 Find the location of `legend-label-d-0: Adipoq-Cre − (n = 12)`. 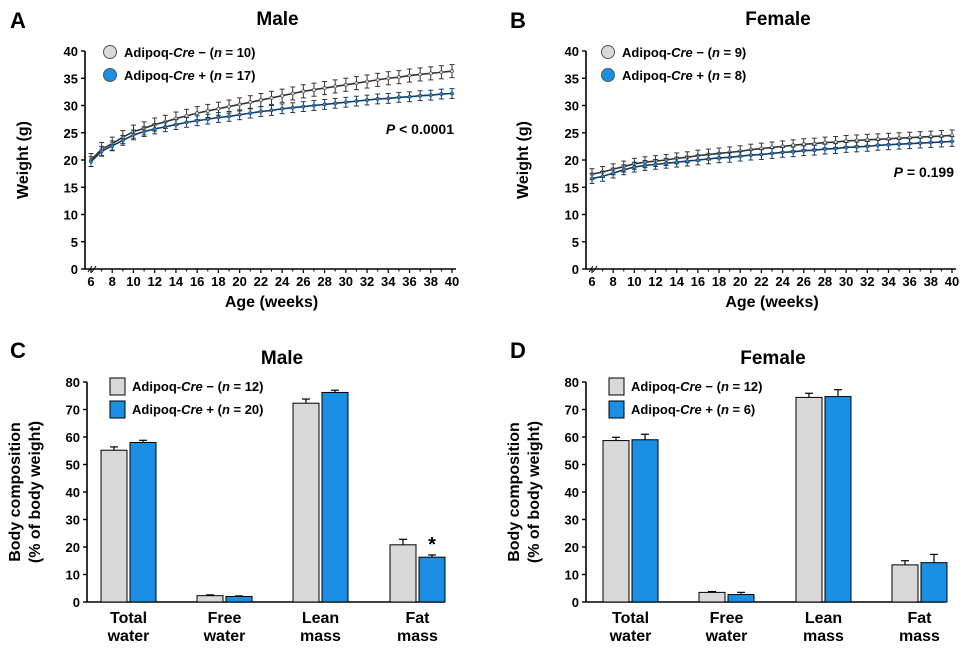

legend-label-d-0: Adipoq-Cre − (n = 12) is located at coordinates (697, 386).